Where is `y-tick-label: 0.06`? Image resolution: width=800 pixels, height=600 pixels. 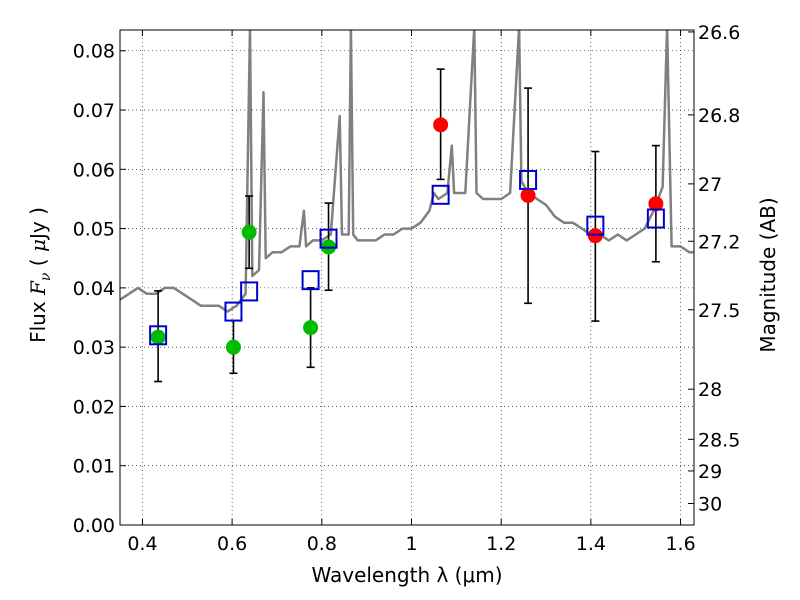
y-tick-label: 0.06 is located at coordinates (94, 170).